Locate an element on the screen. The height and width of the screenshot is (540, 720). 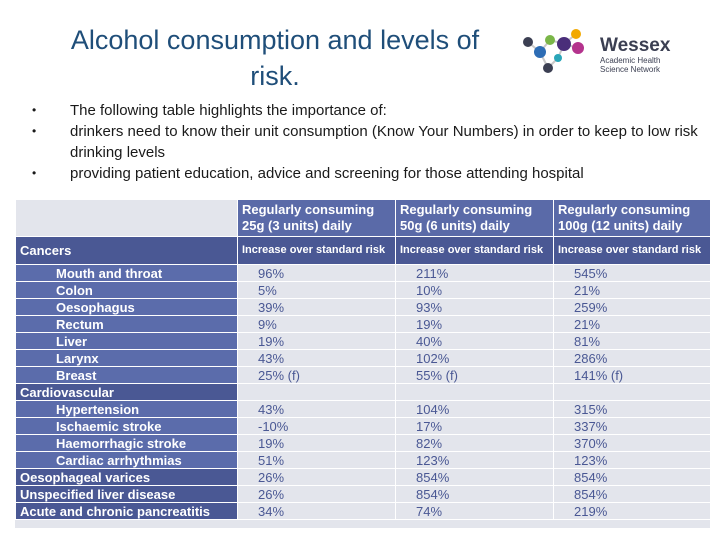
column-header-50g: Regularly consuming 50g (6 units) daily is located at coordinates (474, 218).